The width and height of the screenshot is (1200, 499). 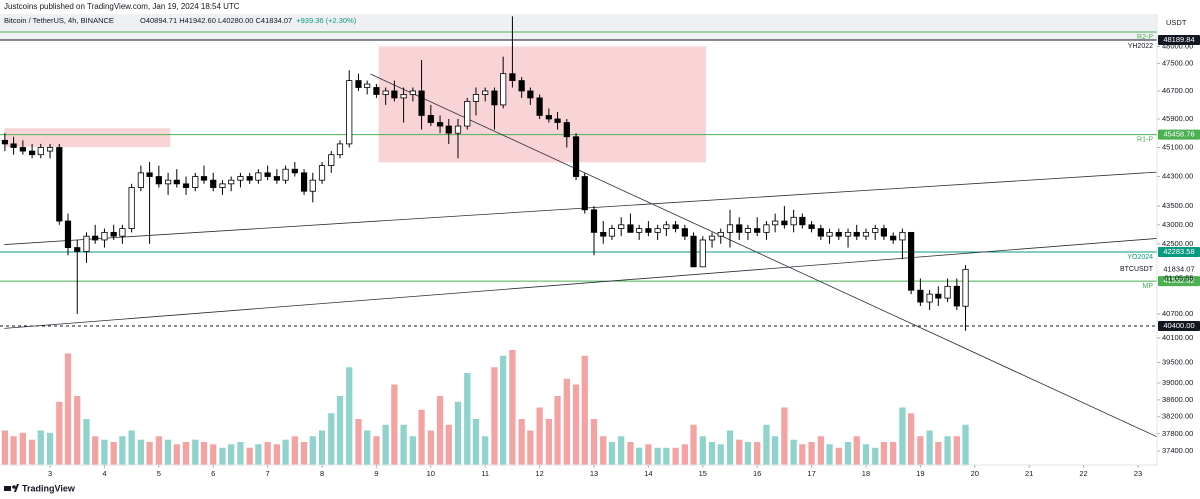 What do you see at coordinates (1140, 257) in the screenshot?
I see `level-name: YO2024` at bounding box center [1140, 257].